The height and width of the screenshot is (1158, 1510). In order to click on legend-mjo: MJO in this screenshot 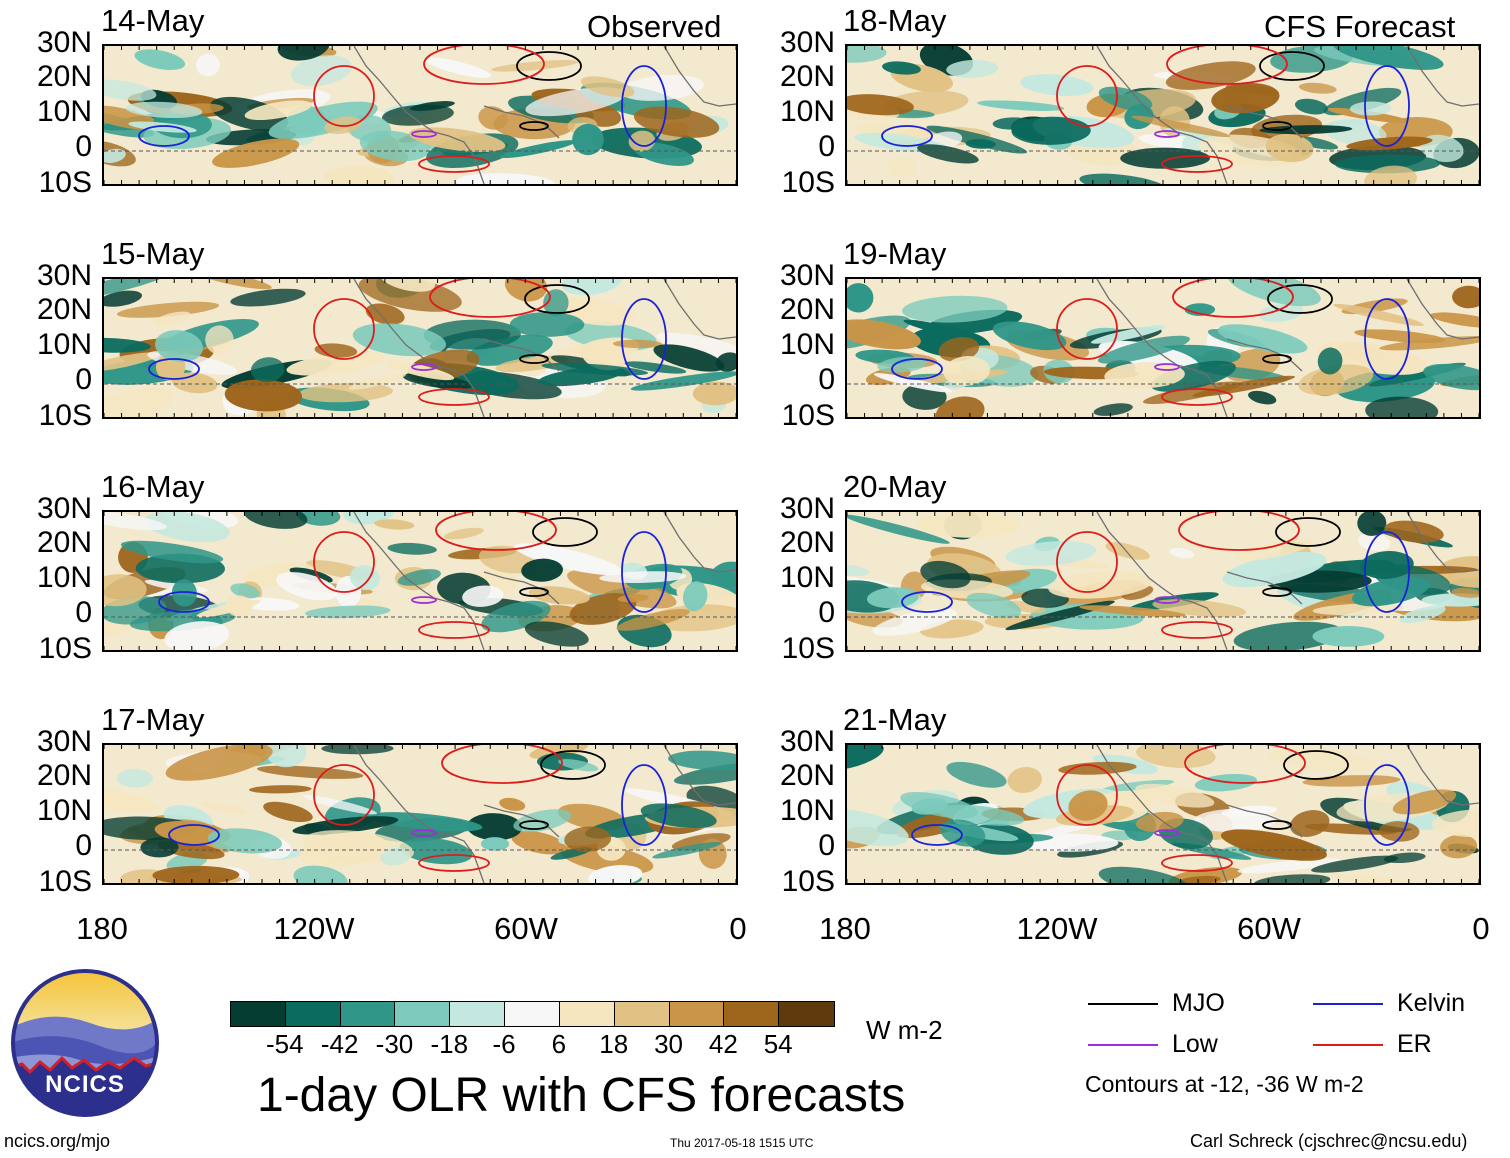, I will do `click(1156, 1003)`.